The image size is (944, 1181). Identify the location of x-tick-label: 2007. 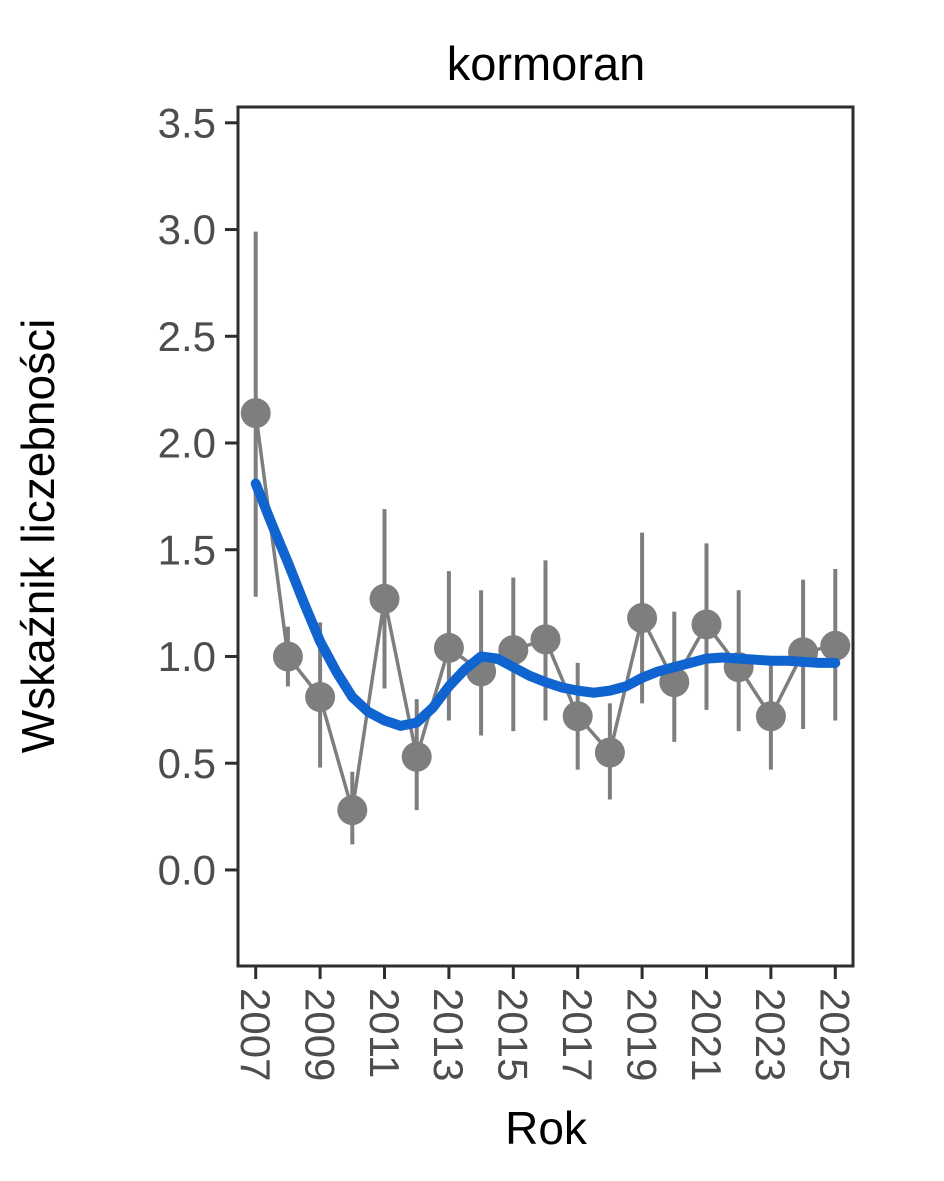
(255, 1034).